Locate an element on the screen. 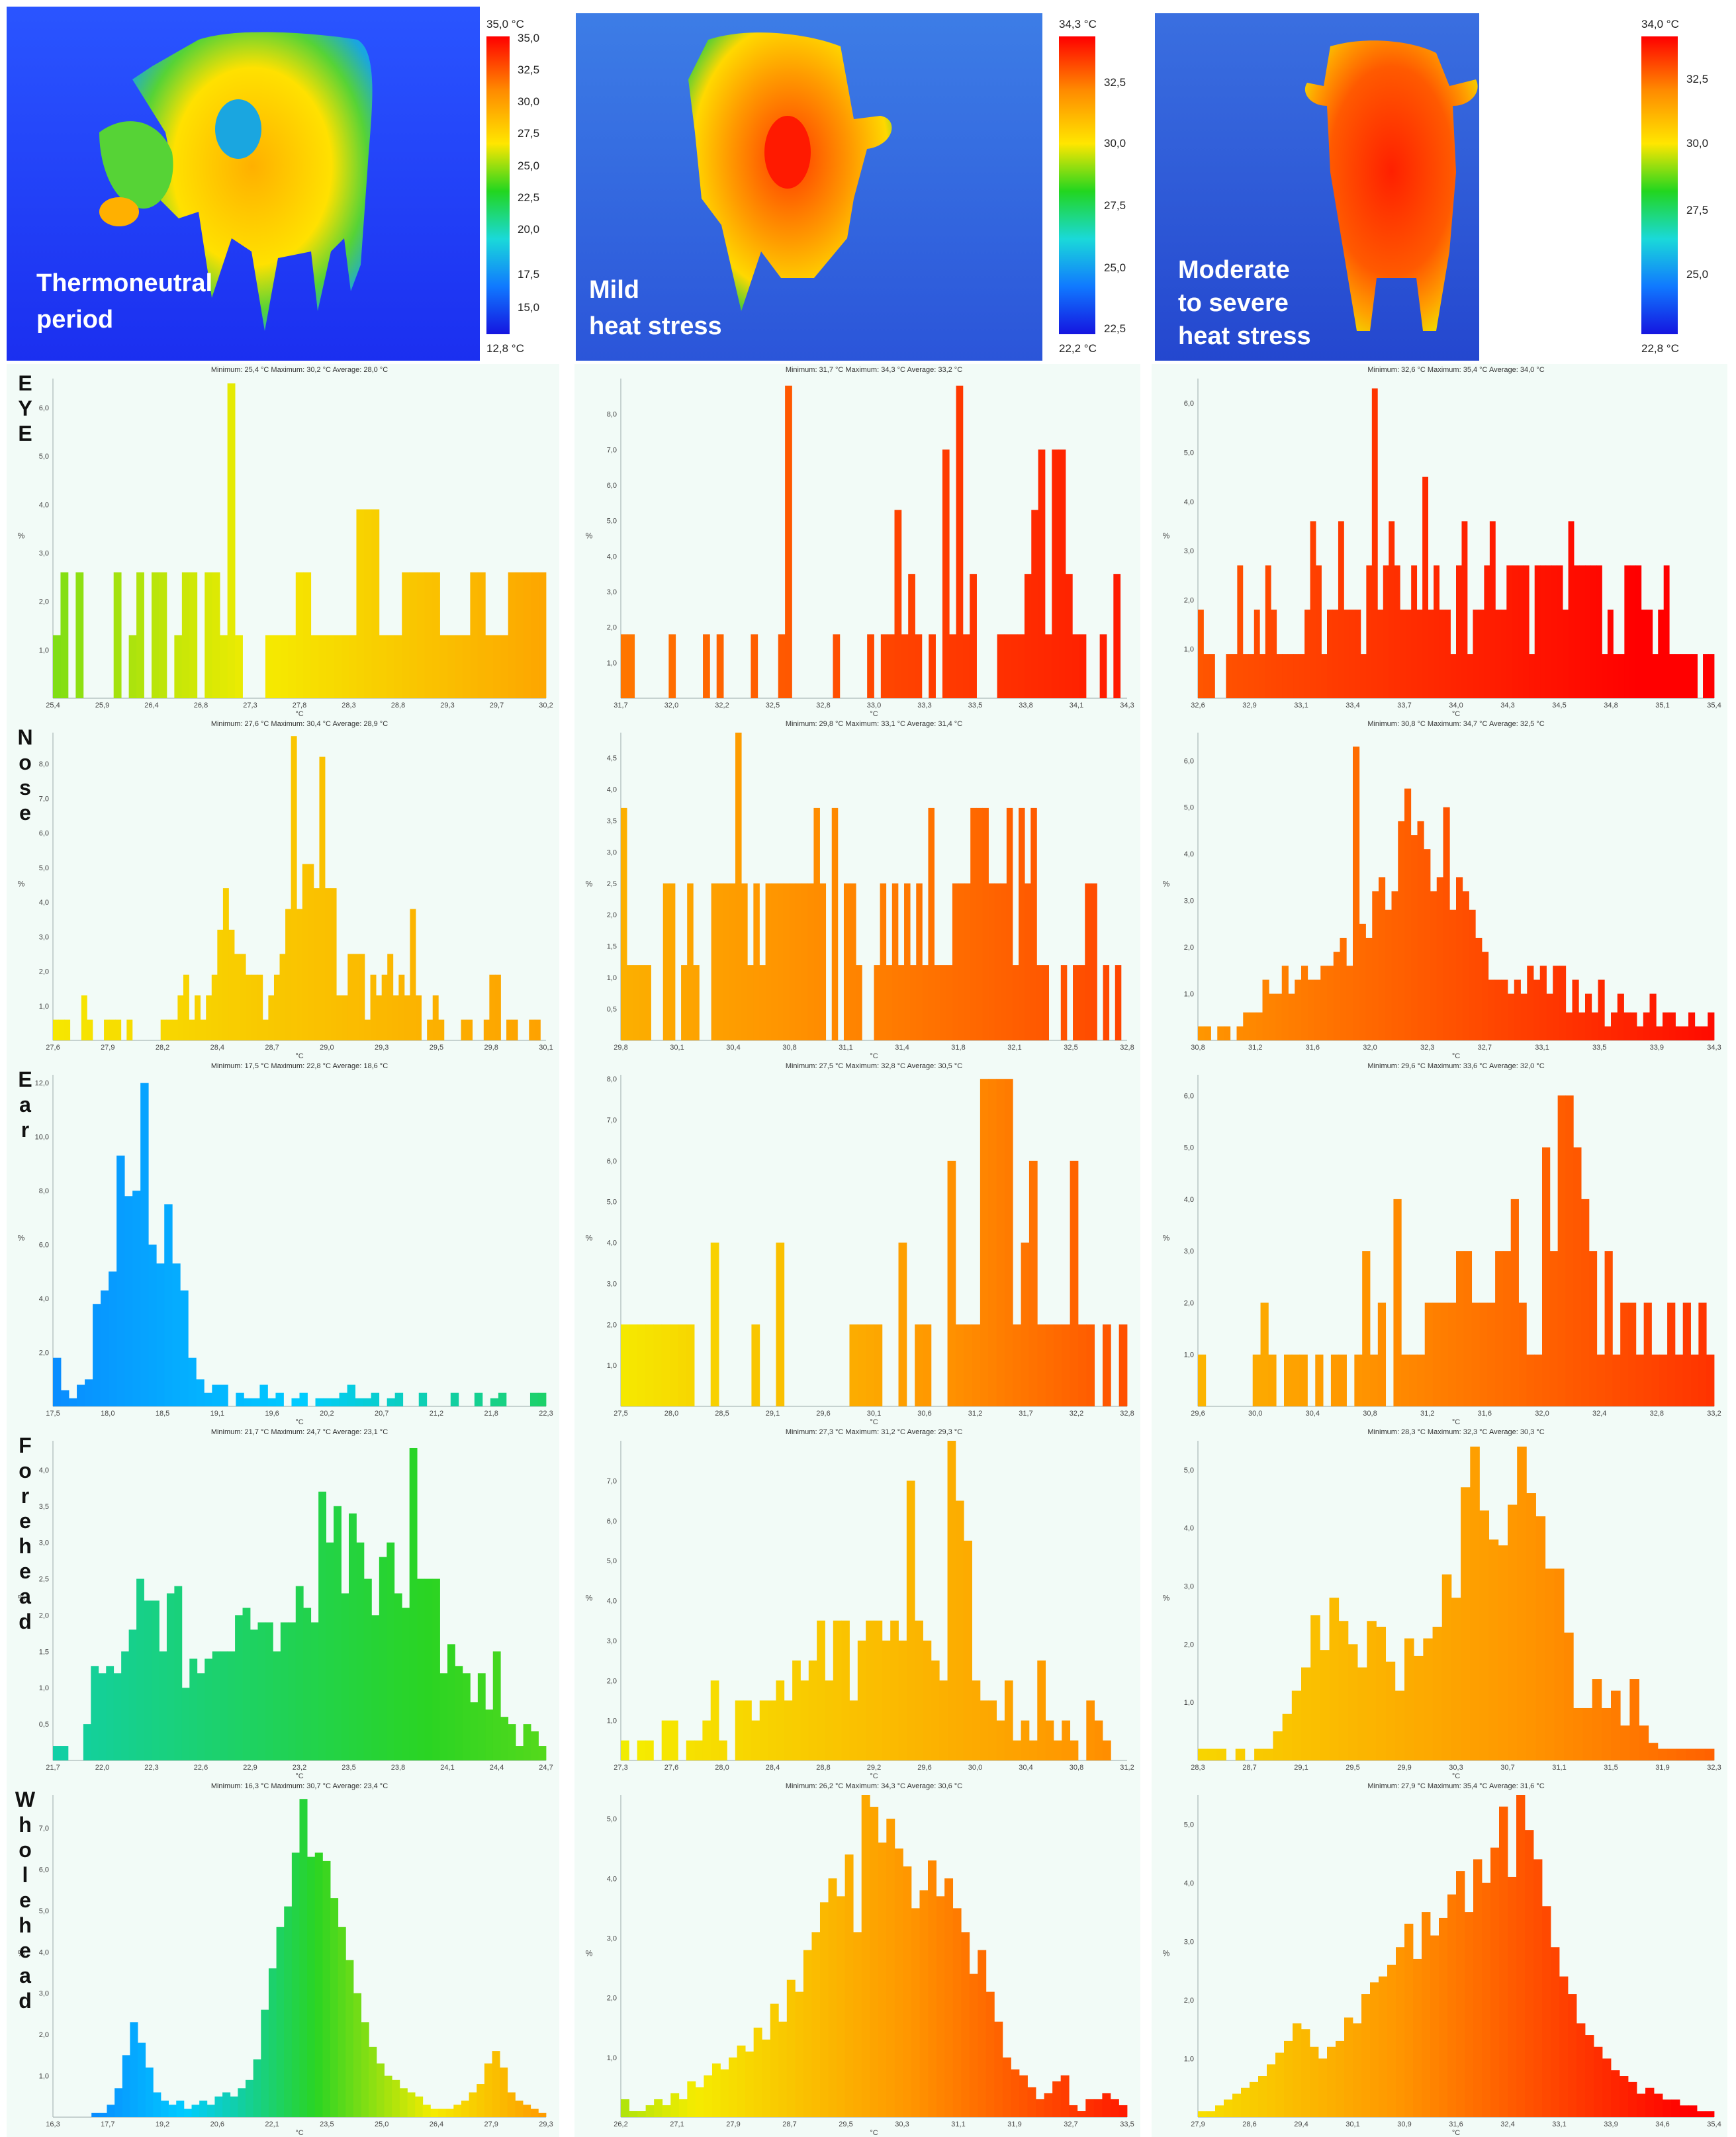 This screenshot has height=2137, width=1736. x-tick-label: 31,9 is located at coordinates (1014, 2124).